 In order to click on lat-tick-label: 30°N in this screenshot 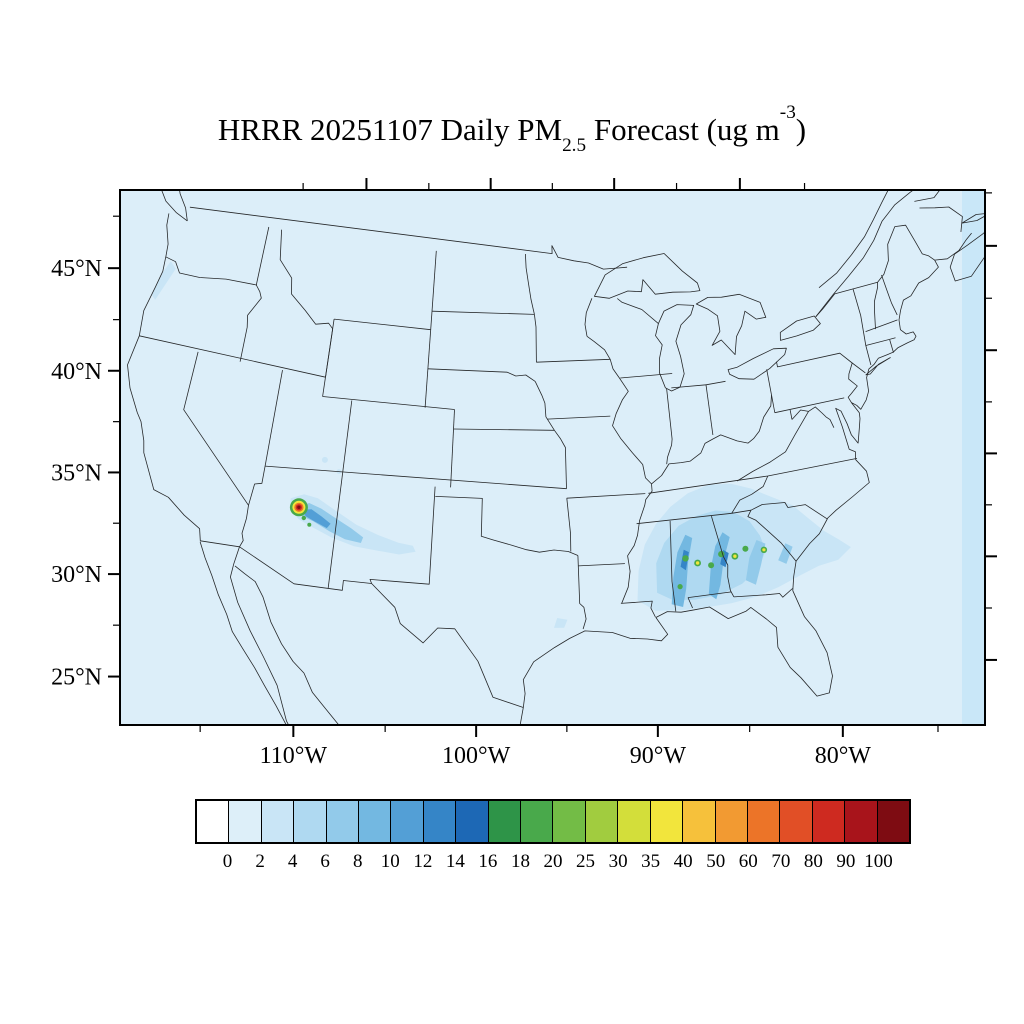, I will do `click(76, 575)`.